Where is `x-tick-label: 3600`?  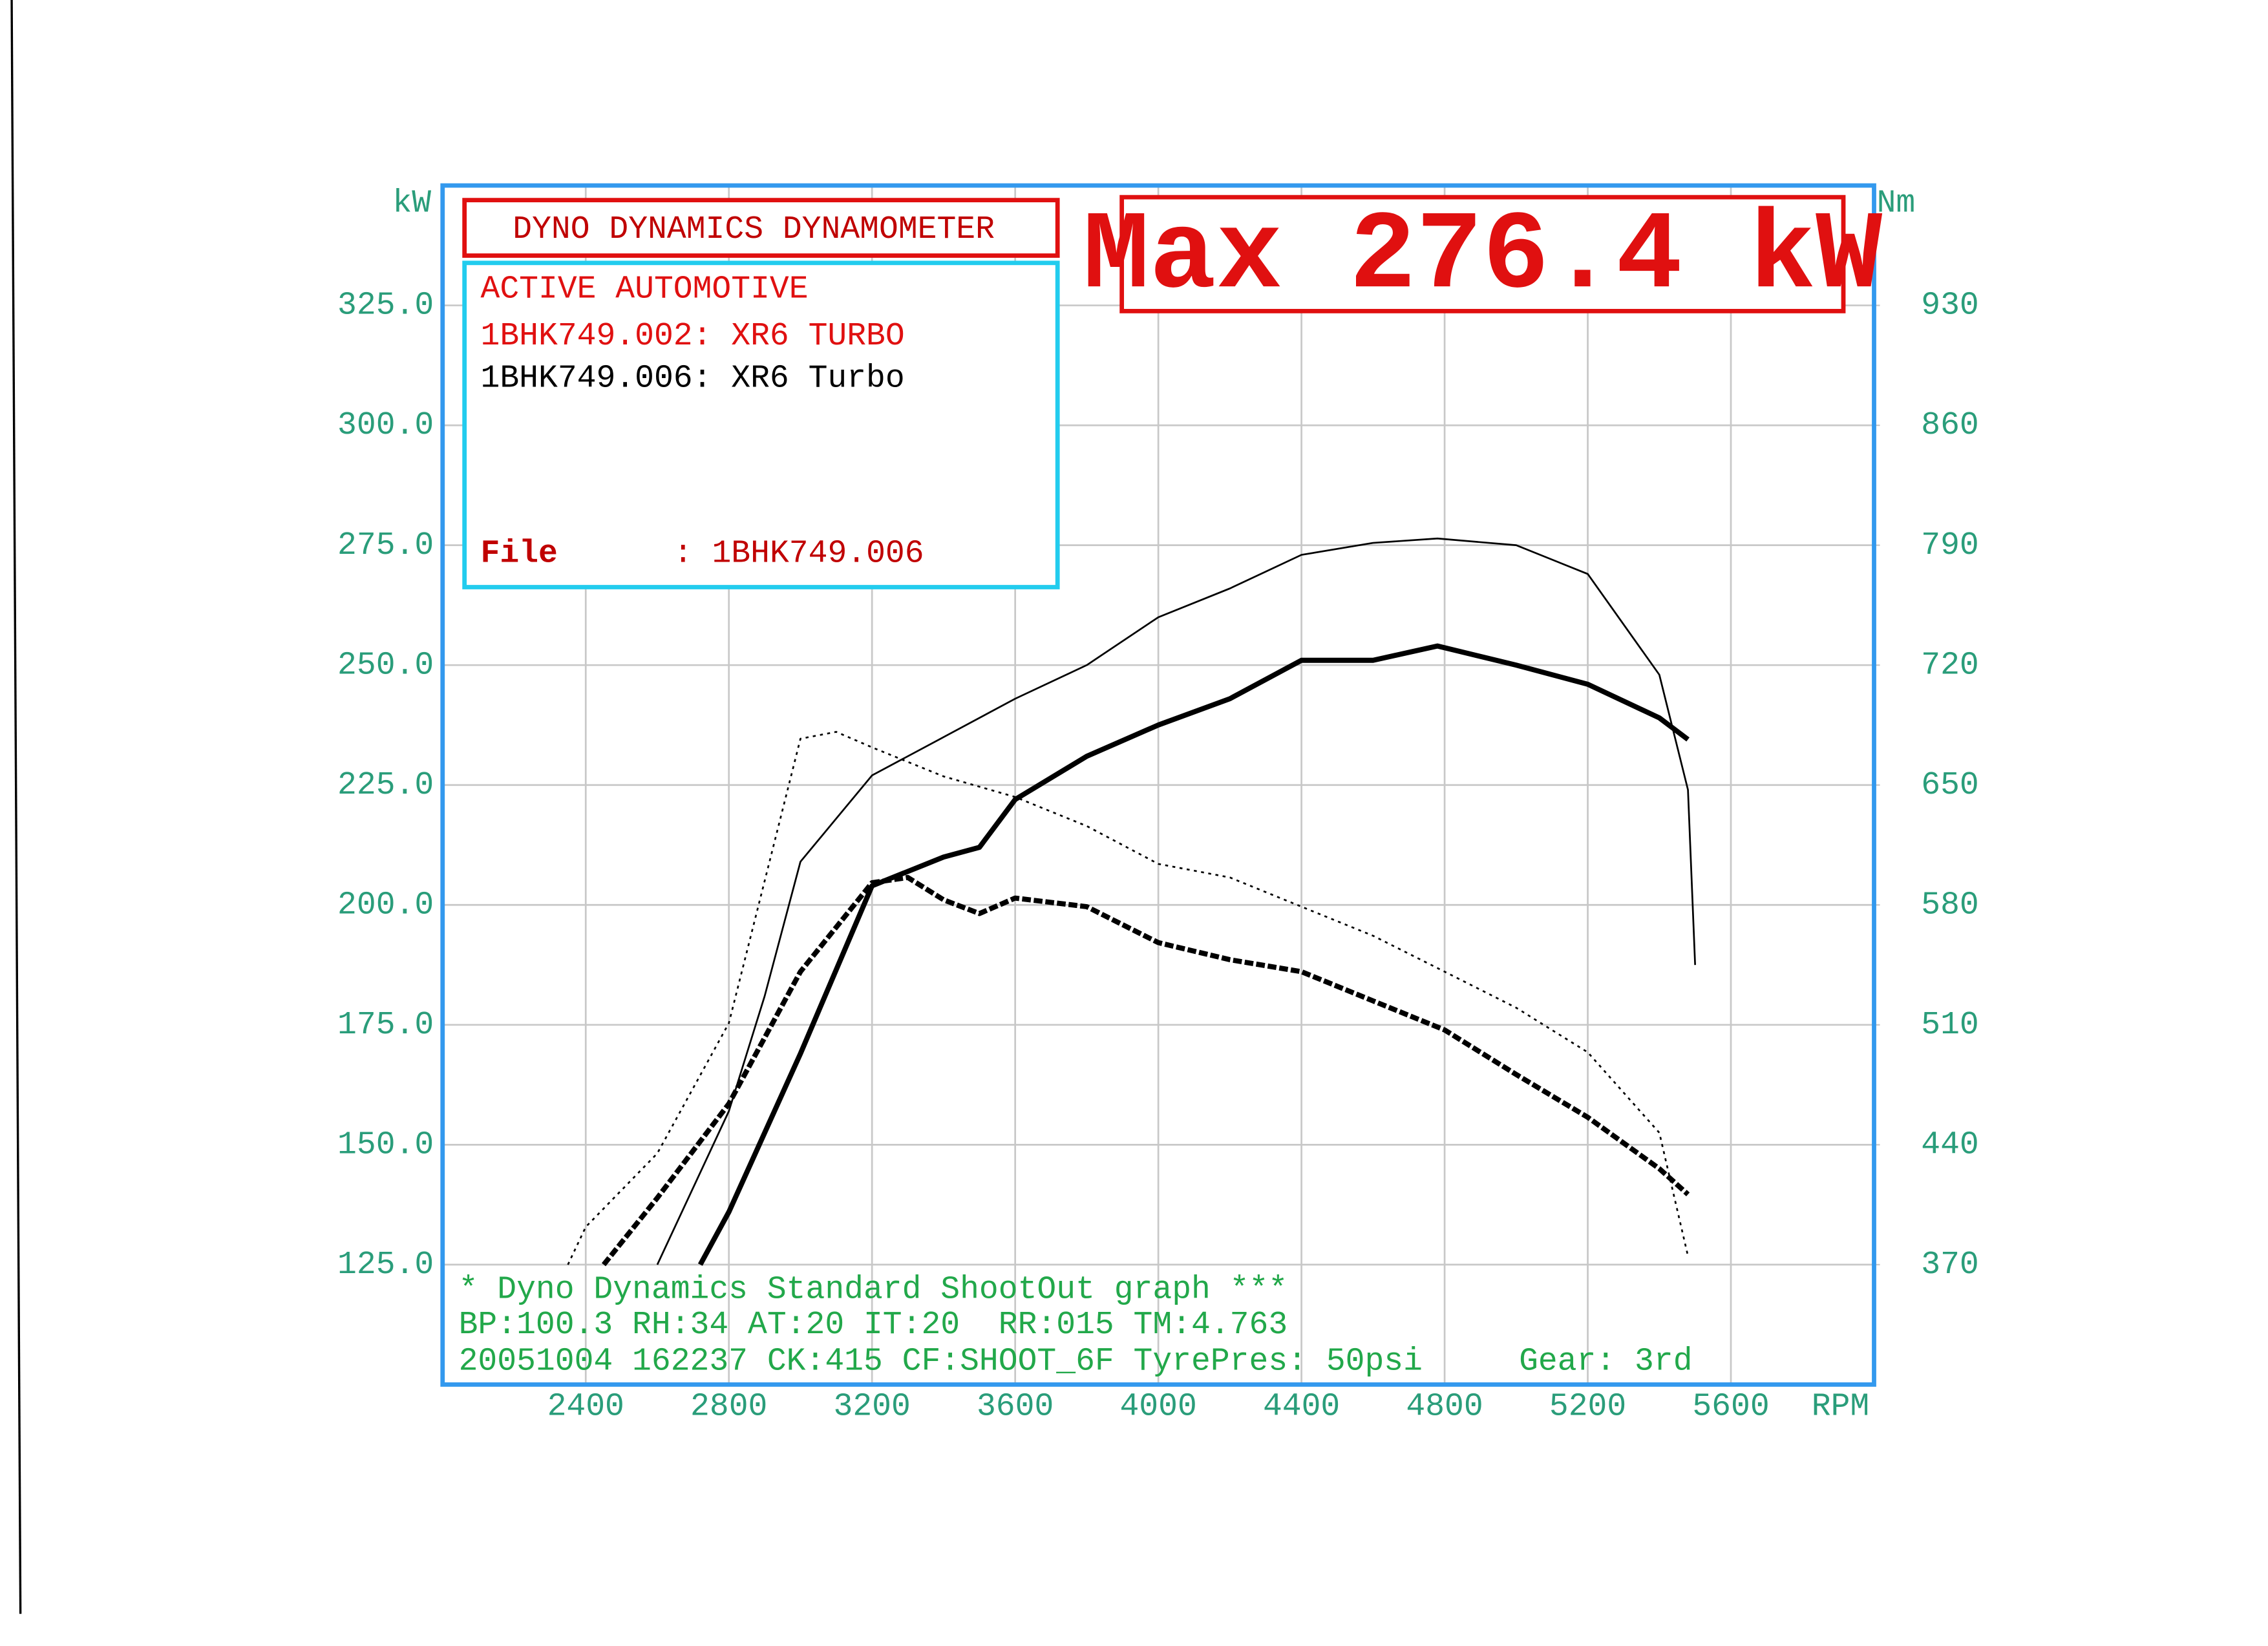 x-tick-label: 3600 is located at coordinates (1015, 1406).